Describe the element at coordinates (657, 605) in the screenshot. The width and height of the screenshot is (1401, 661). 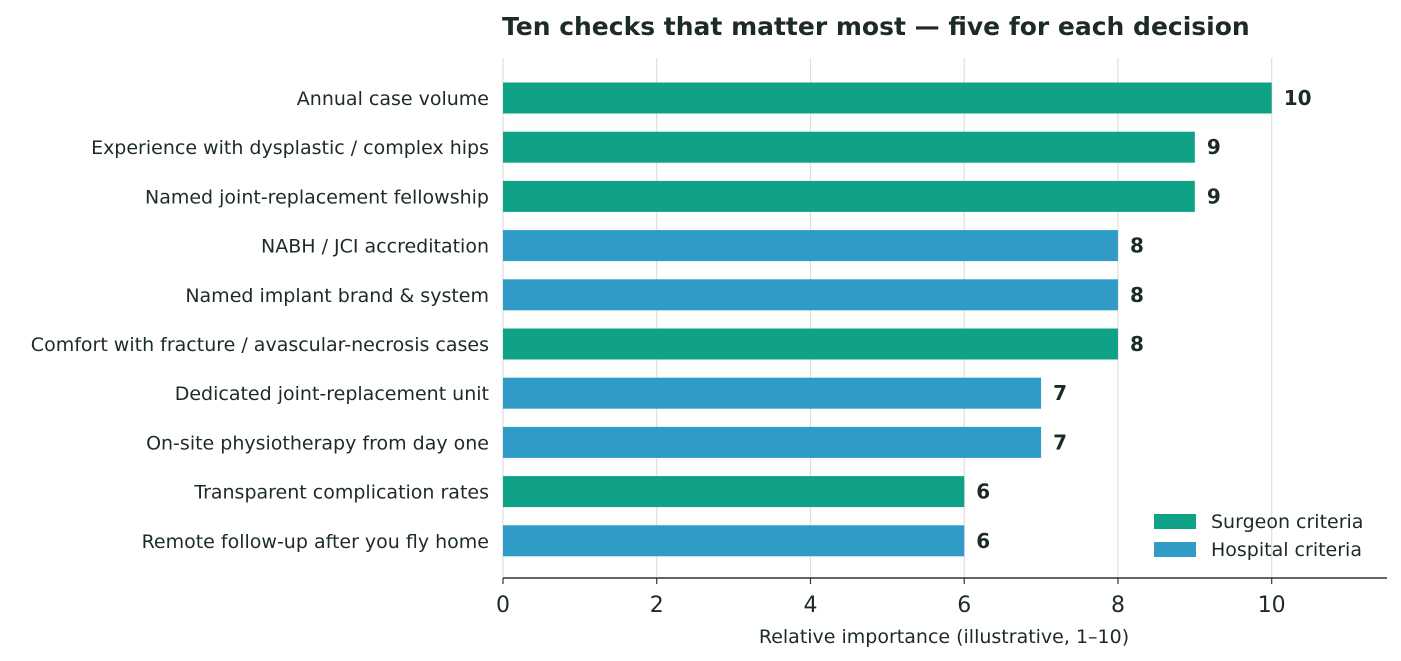
I see `x-tick-label: 2` at that location.